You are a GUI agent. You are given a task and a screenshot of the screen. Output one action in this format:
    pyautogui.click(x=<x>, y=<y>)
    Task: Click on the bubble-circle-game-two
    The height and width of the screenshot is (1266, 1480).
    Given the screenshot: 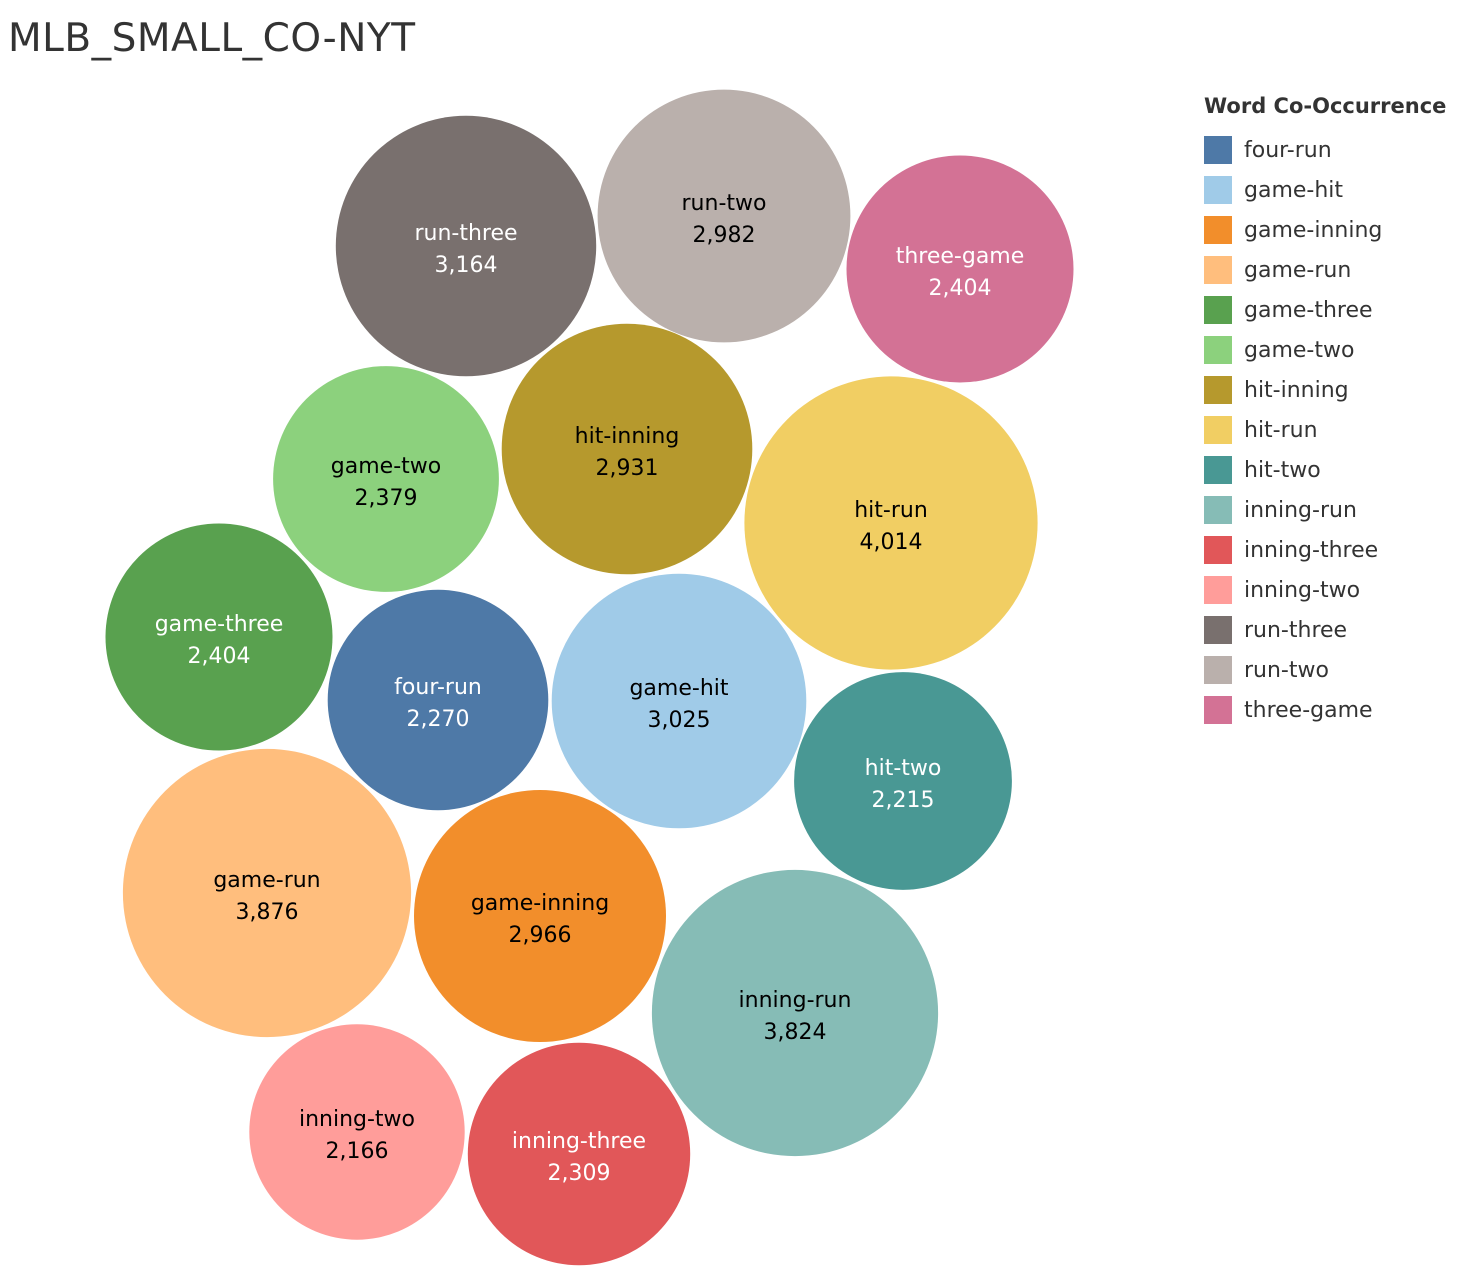 What is the action you would take?
    pyautogui.click(x=386, y=479)
    